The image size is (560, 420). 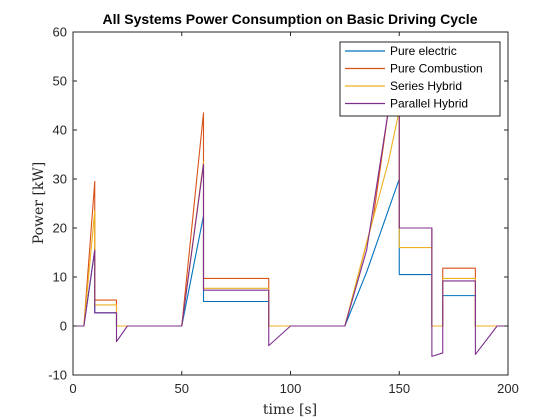 What do you see at coordinates (290, 410) in the screenshot?
I see `x-axis-label: time [s]` at bounding box center [290, 410].